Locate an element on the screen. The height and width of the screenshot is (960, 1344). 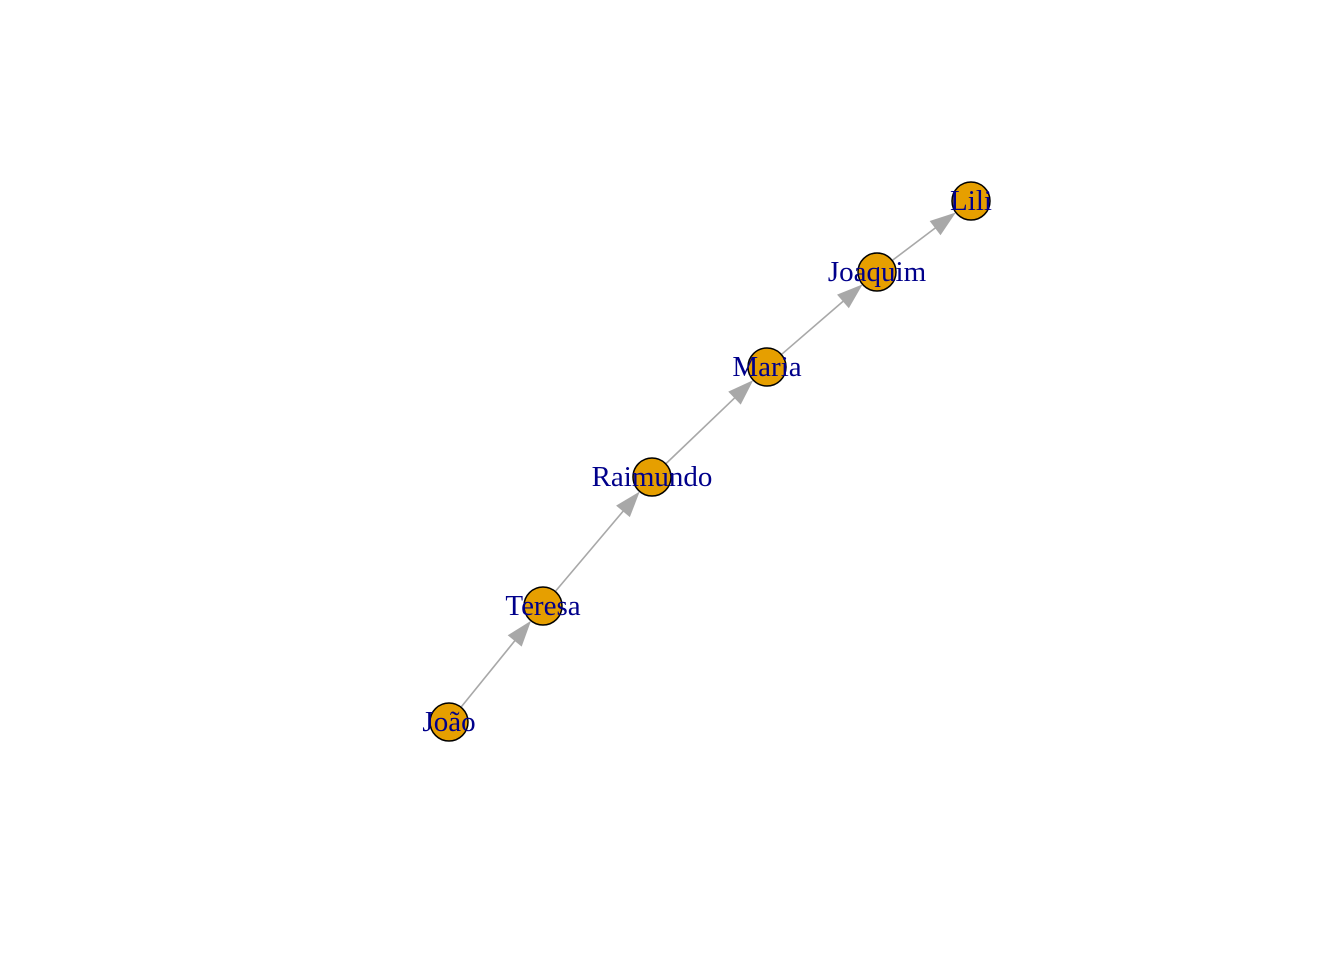
arrowhead-raimundo-to-maria is located at coordinates (741, 392).